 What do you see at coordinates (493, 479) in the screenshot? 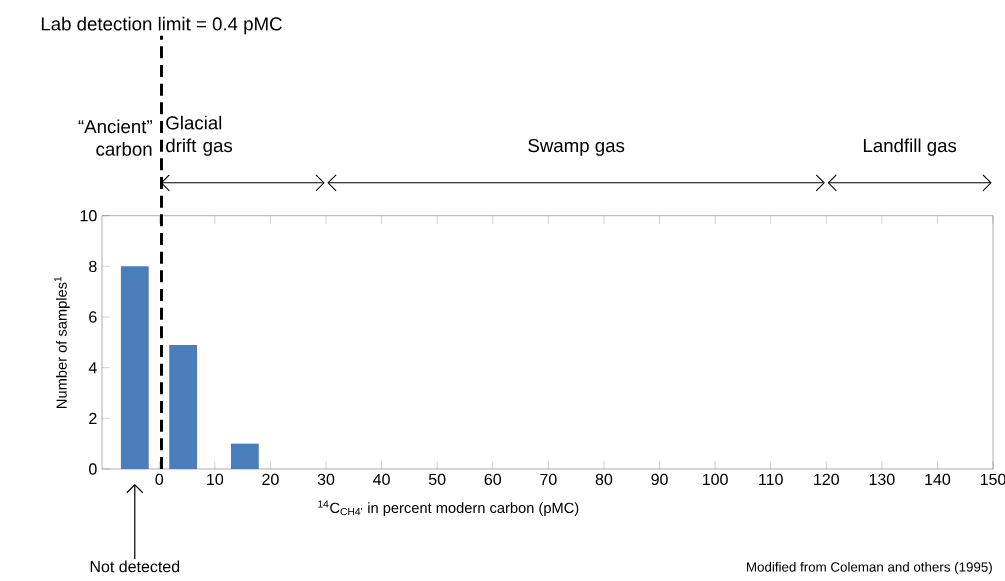
I see `x-tick-label: 60` at bounding box center [493, 479].